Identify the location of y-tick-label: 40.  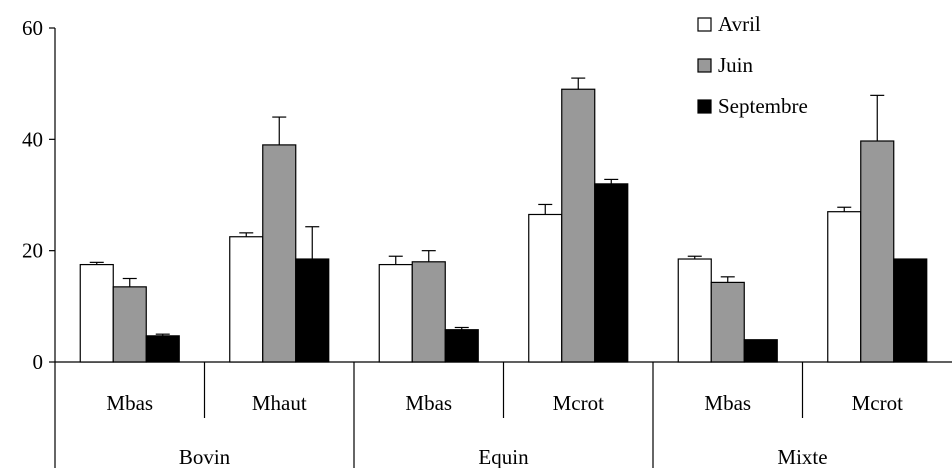
(32, 139).